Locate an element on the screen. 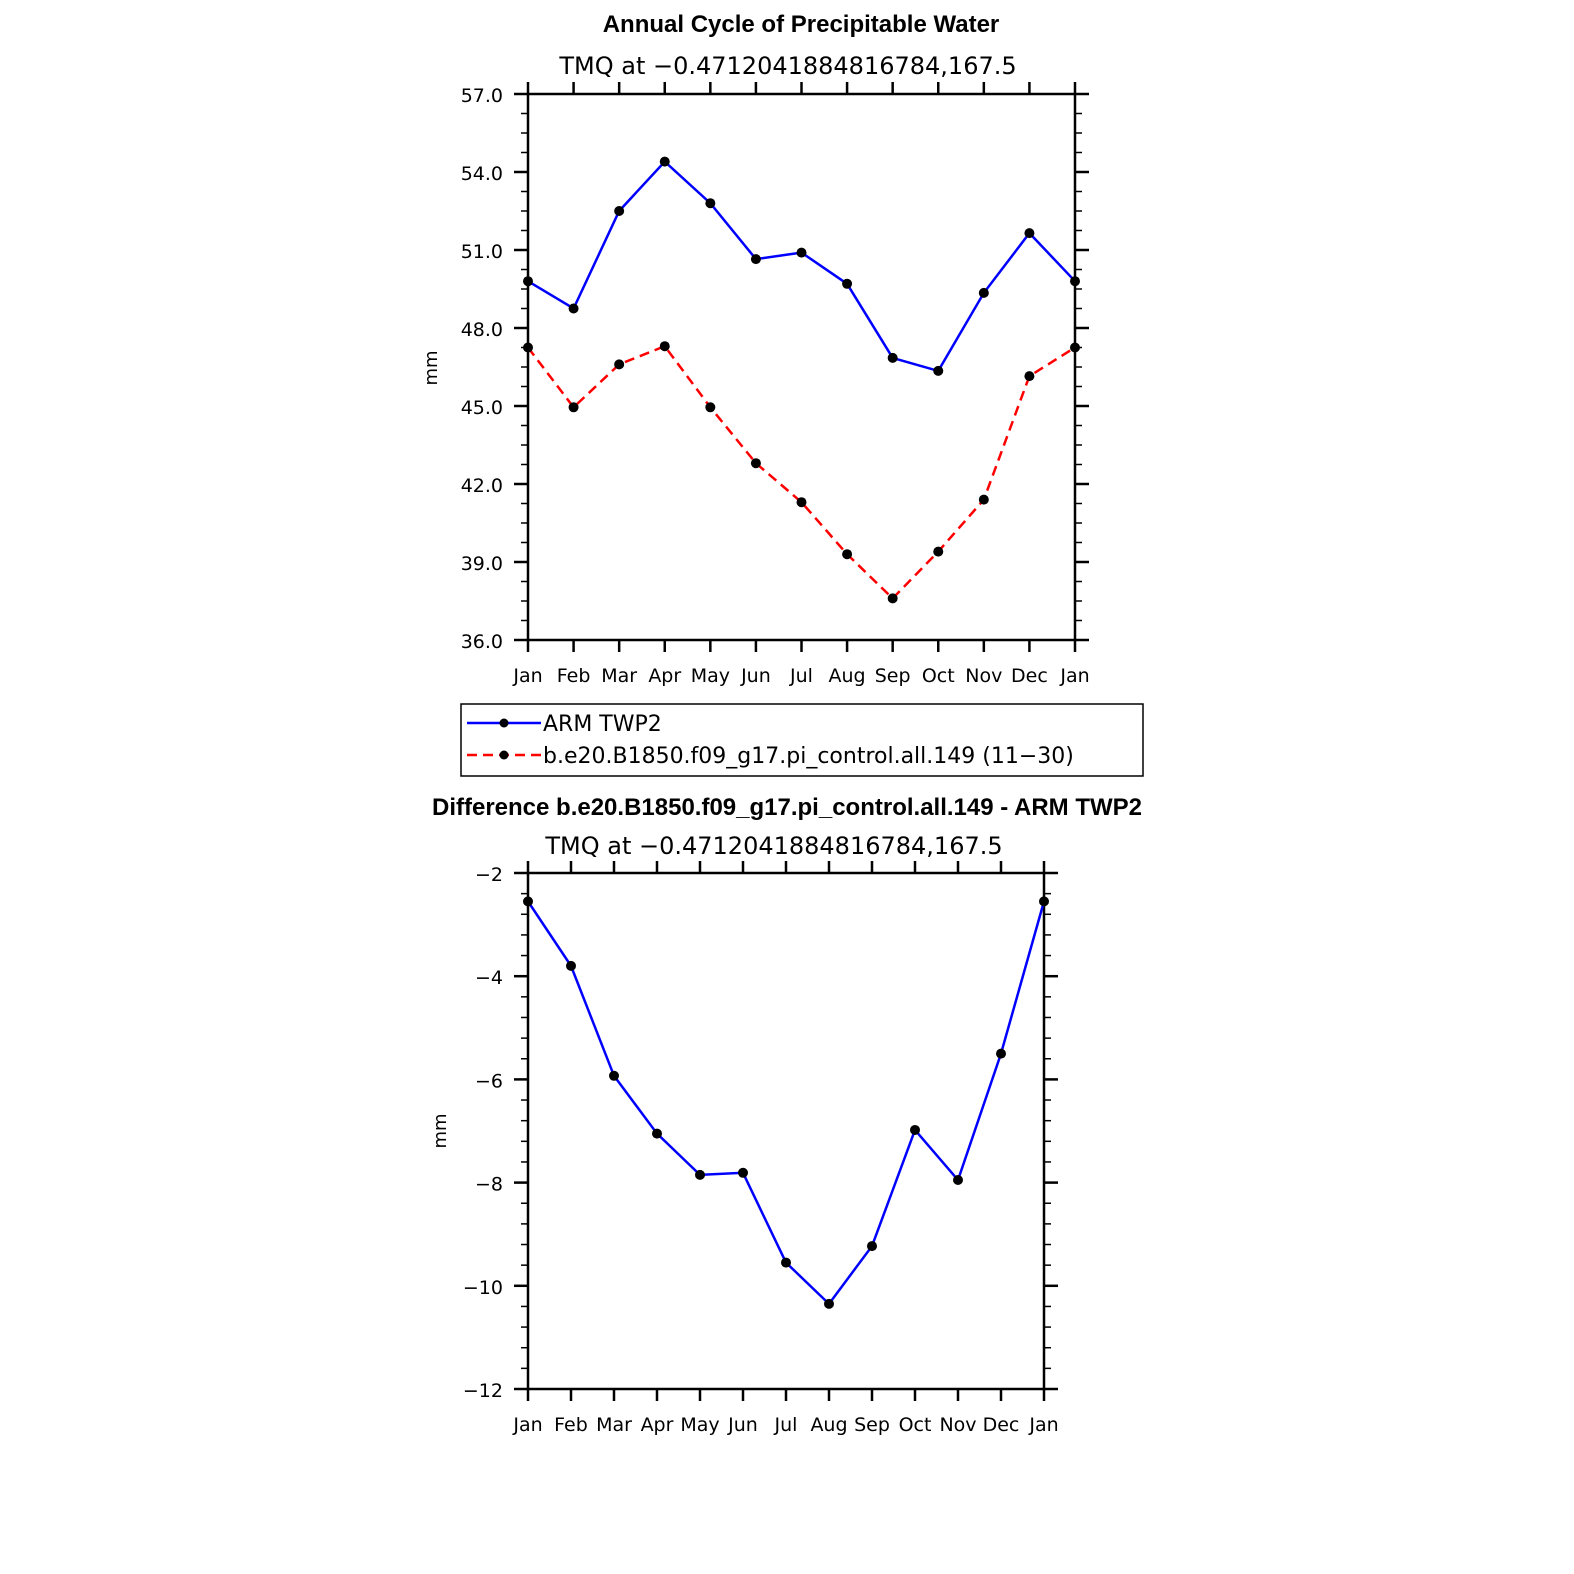 The width and height of the screenshot is (1574, 1574). y-tick-label: −12 is located at coordinates (483, 1391).